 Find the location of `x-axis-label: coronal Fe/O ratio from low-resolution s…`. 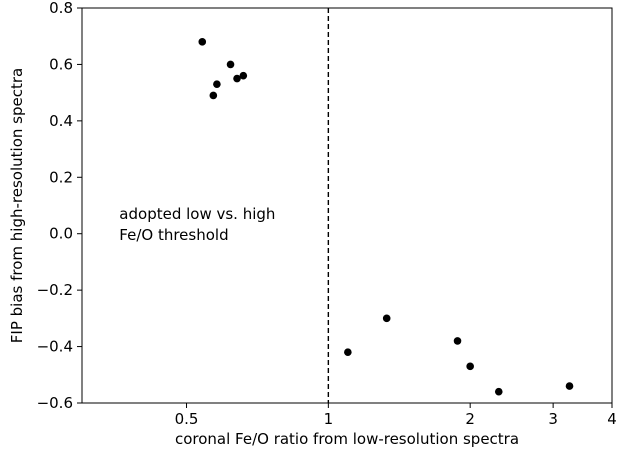

x-axis-label: coronal Fe/O ratio from low-resolution s… is located at coordinates (347, 439).